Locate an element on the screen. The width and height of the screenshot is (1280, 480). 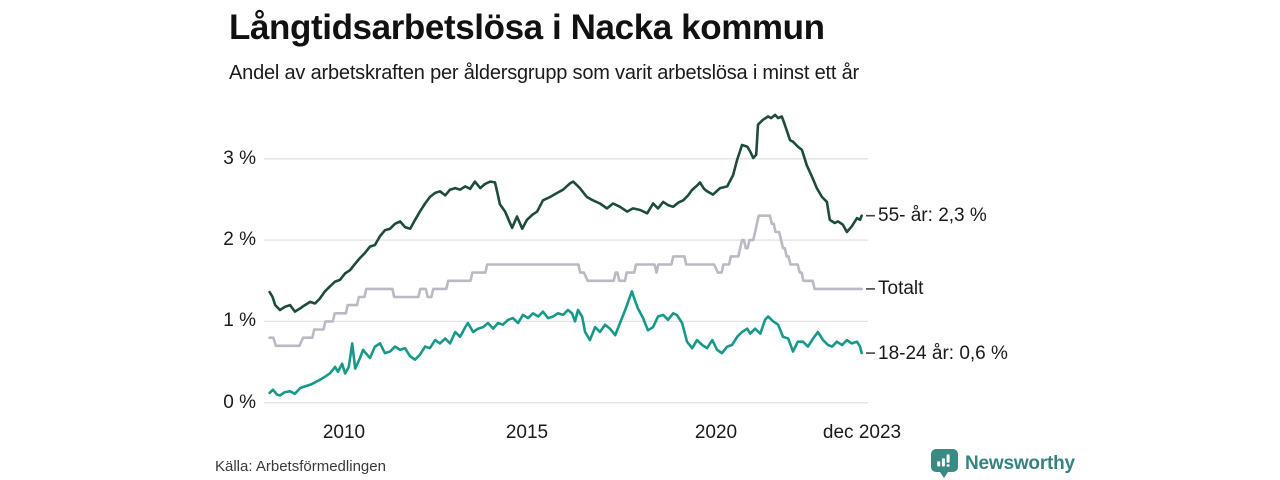
x-axis-tick-2010: 2010 is located at coordinates (344, 432).